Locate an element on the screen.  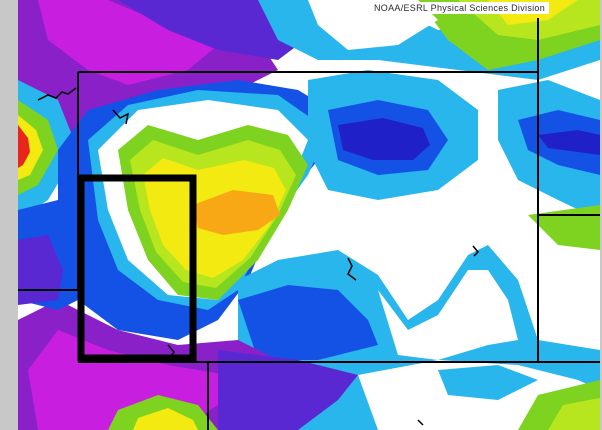
coast-mark-topleft is located at coordinates (57, 94).